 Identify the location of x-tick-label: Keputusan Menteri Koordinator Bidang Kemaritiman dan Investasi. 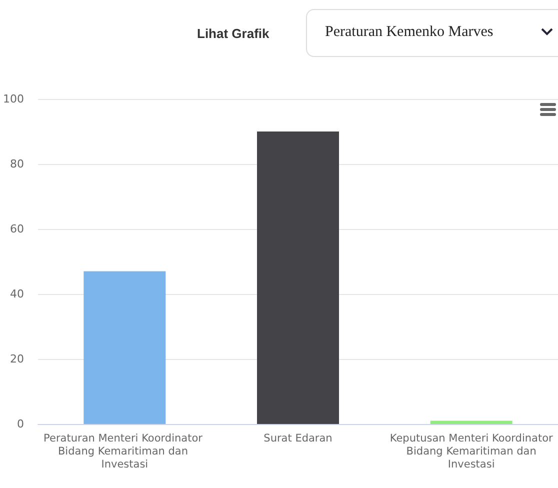
(472, 451).